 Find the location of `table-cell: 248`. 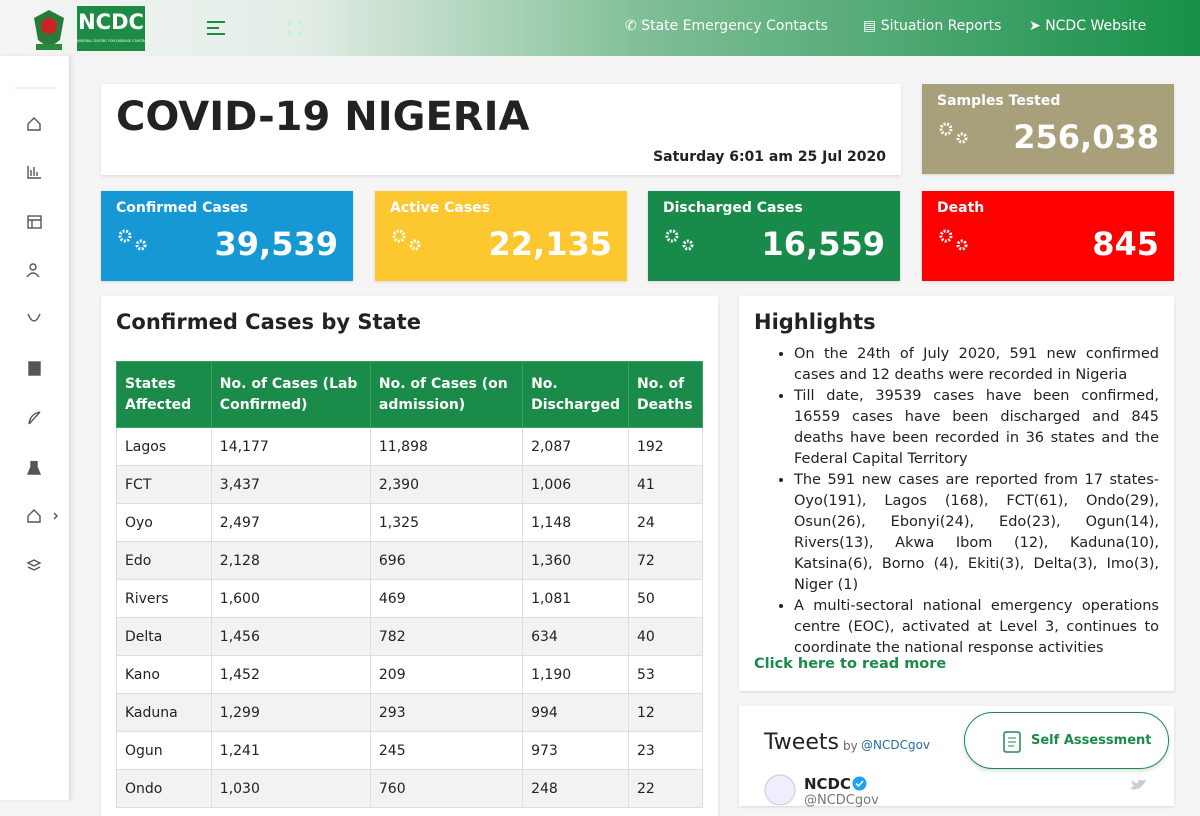

table-cell: 248 is located at coordinates (575, 788).